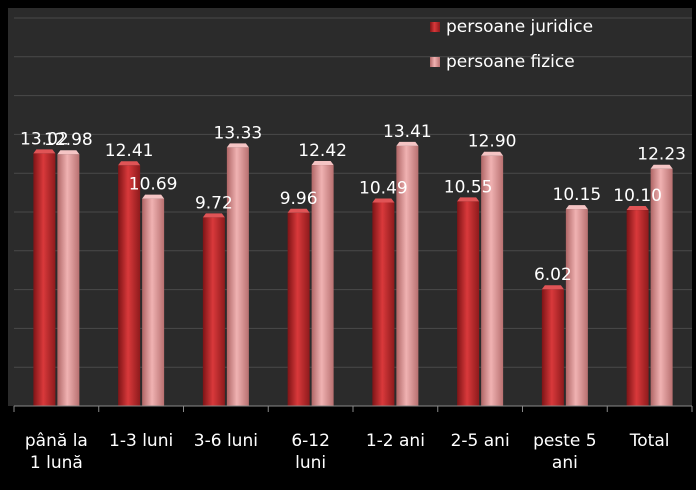  I want to click on data-label-fizice: 10.15, so click(577, 195).